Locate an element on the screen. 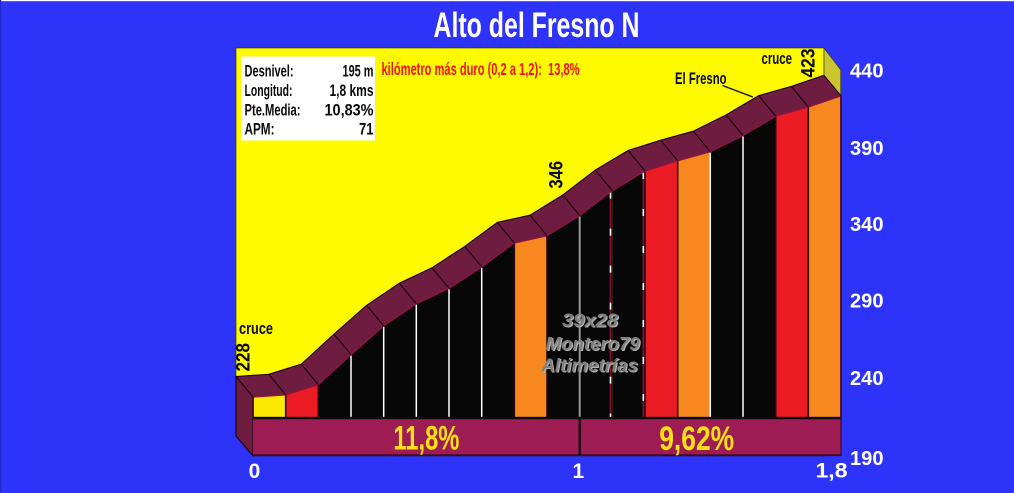 The width and height of the screenshot is (1014, 493). svg-text: APM: is located at coordinates (260, 129).